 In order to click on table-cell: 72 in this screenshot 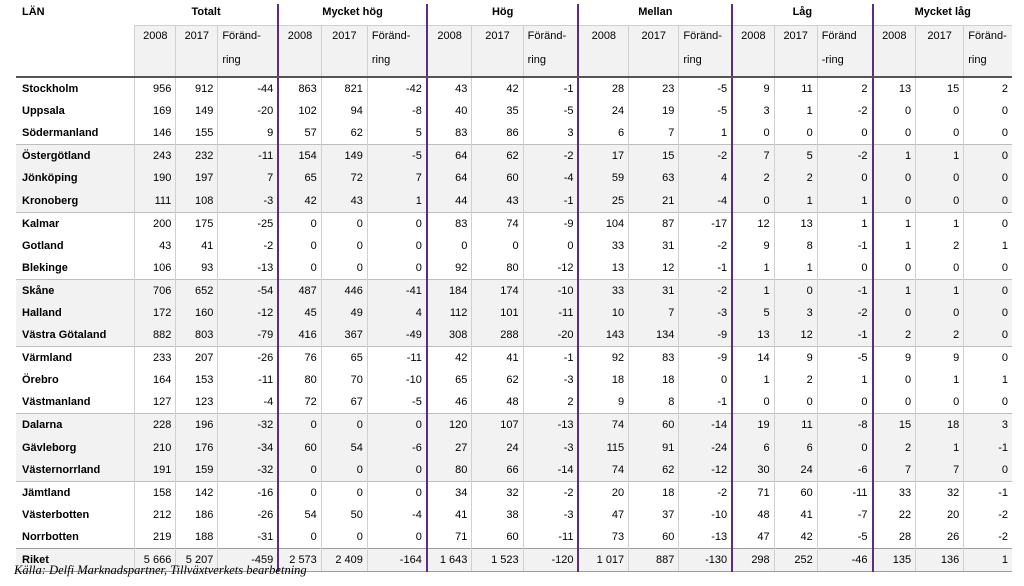, I will do `click(299, 402)`.